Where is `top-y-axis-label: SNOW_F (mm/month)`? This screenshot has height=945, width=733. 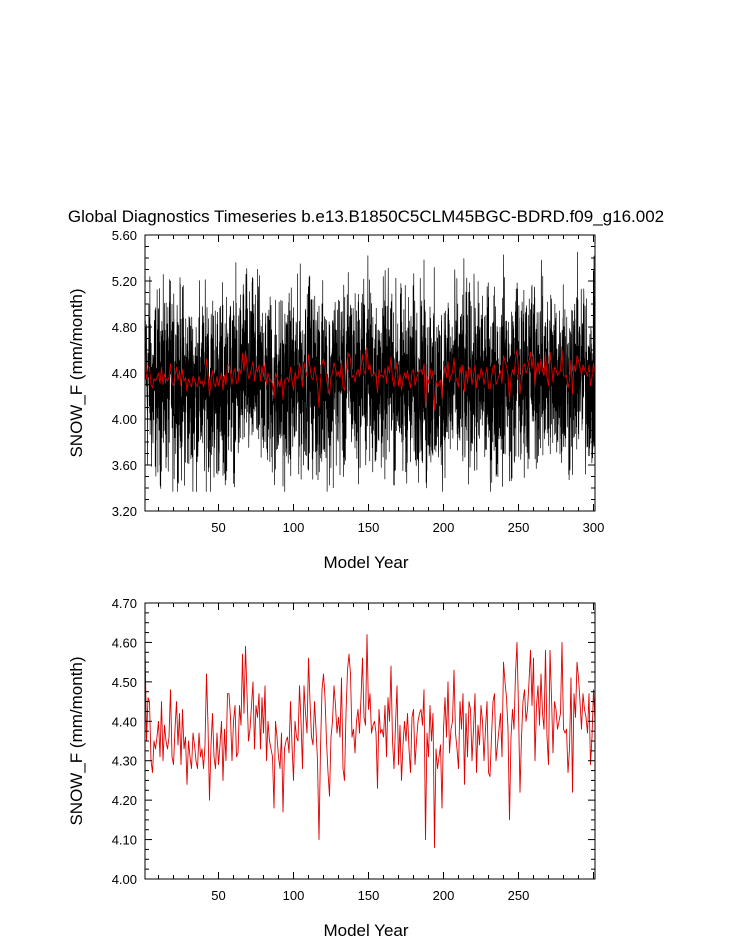
top-y-axis-label: SNOW_F (mm/month) is located at coordinates (76, 372).